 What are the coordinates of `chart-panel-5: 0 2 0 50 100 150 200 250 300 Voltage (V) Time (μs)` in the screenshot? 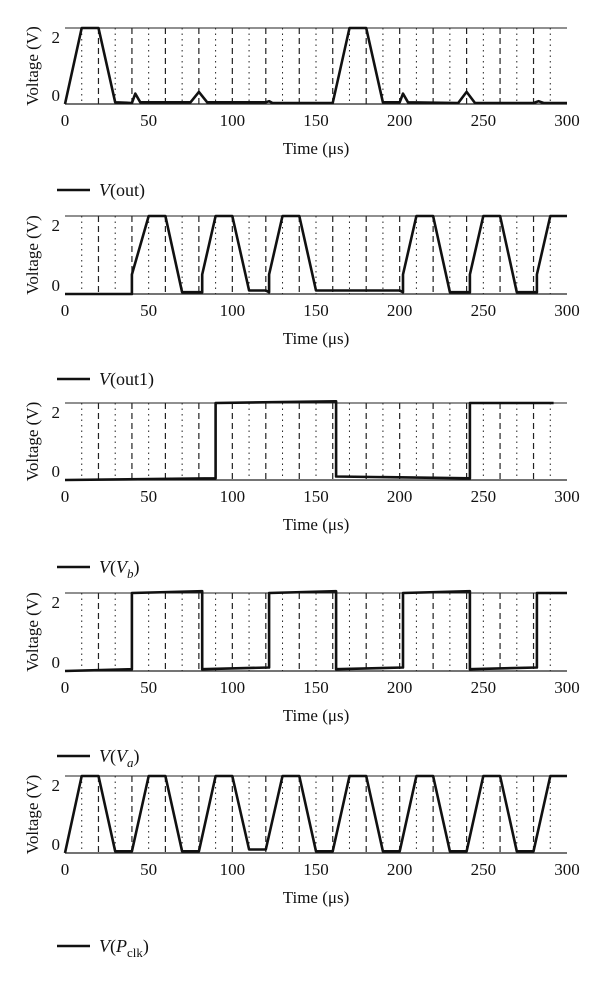 It's located at (301, 840).